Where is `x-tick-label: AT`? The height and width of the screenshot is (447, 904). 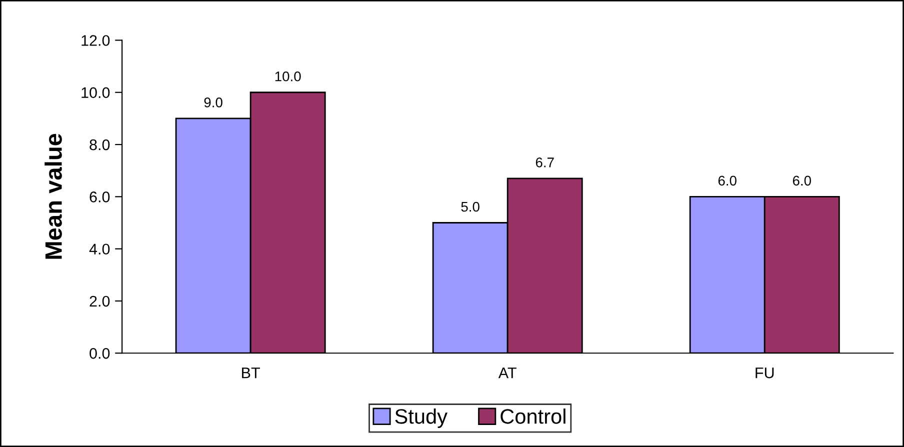 x-tick-label: AT is located at coordinates (507, 373).